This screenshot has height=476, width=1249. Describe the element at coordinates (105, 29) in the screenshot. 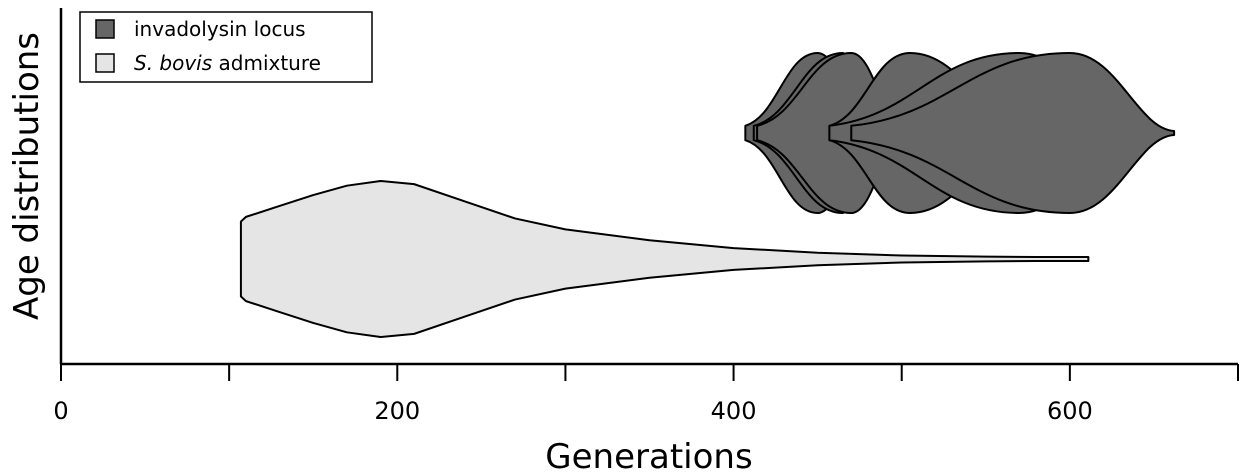

I see `legend-swatch-invadolysin` at that location.